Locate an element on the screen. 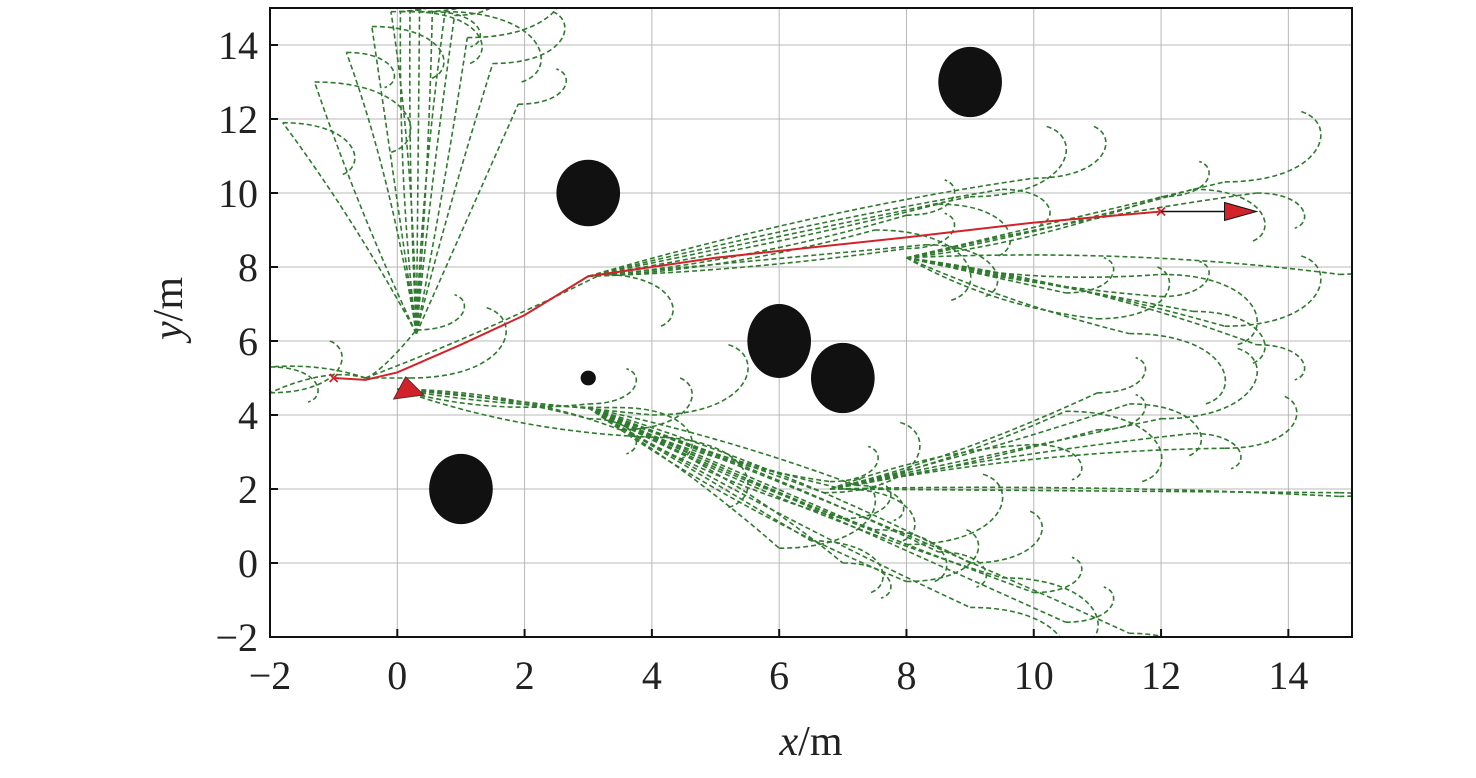 The height and width of the screenshot is (778, 1476). x-tick-label: 12 is located at coordinates (1161, 675).